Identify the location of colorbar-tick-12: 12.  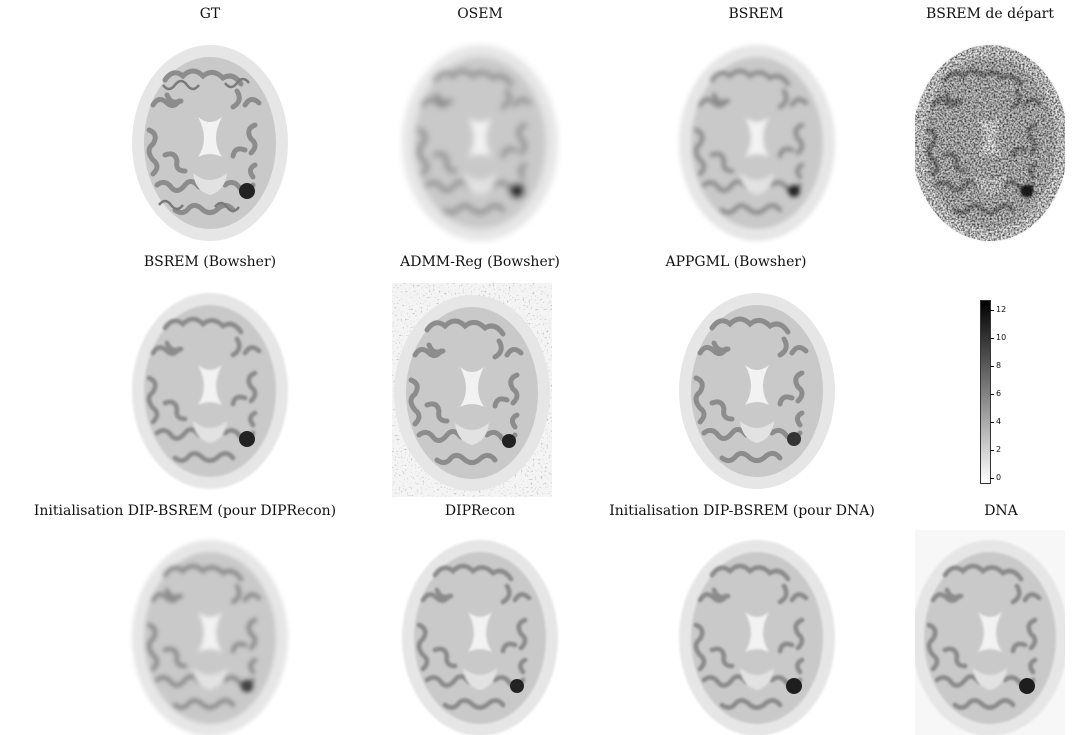
(1001, 309).